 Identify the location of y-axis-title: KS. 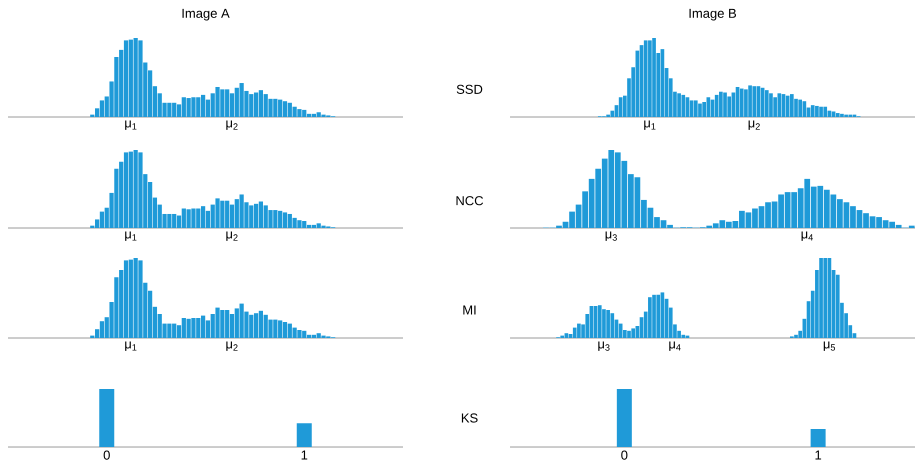
(470, 418).